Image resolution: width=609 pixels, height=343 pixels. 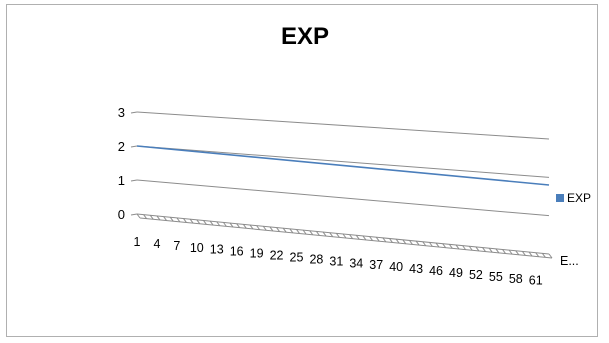 What do you see at coordinates (197, 248) in the screenshot?
I see `x-tick-label: 10` at bounding box center [197, 248].